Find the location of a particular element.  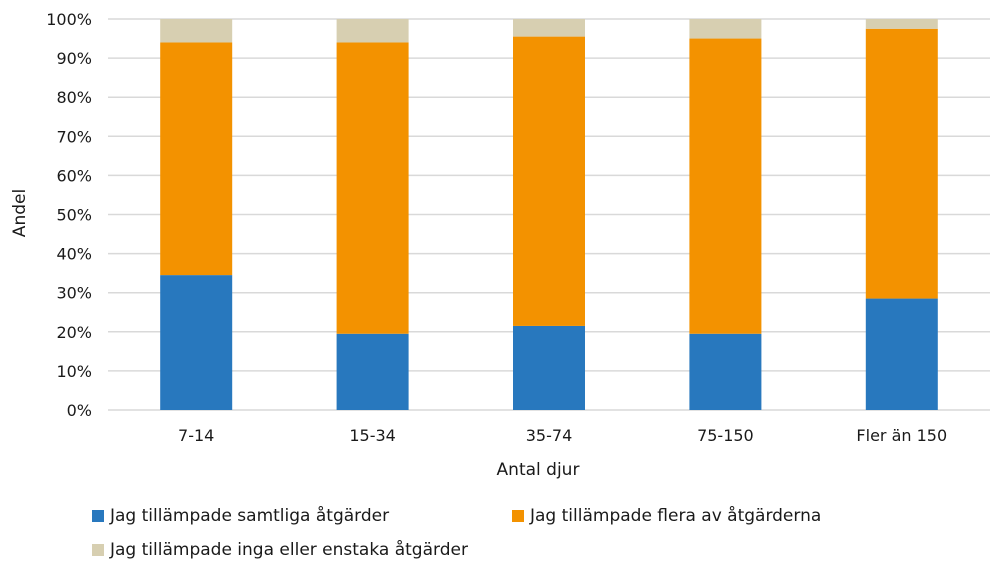

legend-item-flera: Jag tillämpade flera av åtgärderna is located at coordinates (666, 516).